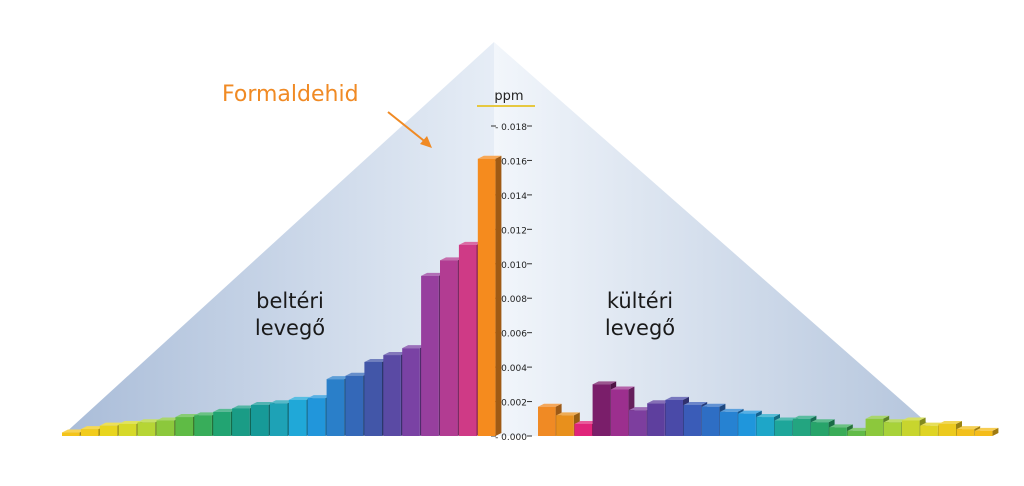  I want to click on outdoor-bar-side, so click(995, 431).